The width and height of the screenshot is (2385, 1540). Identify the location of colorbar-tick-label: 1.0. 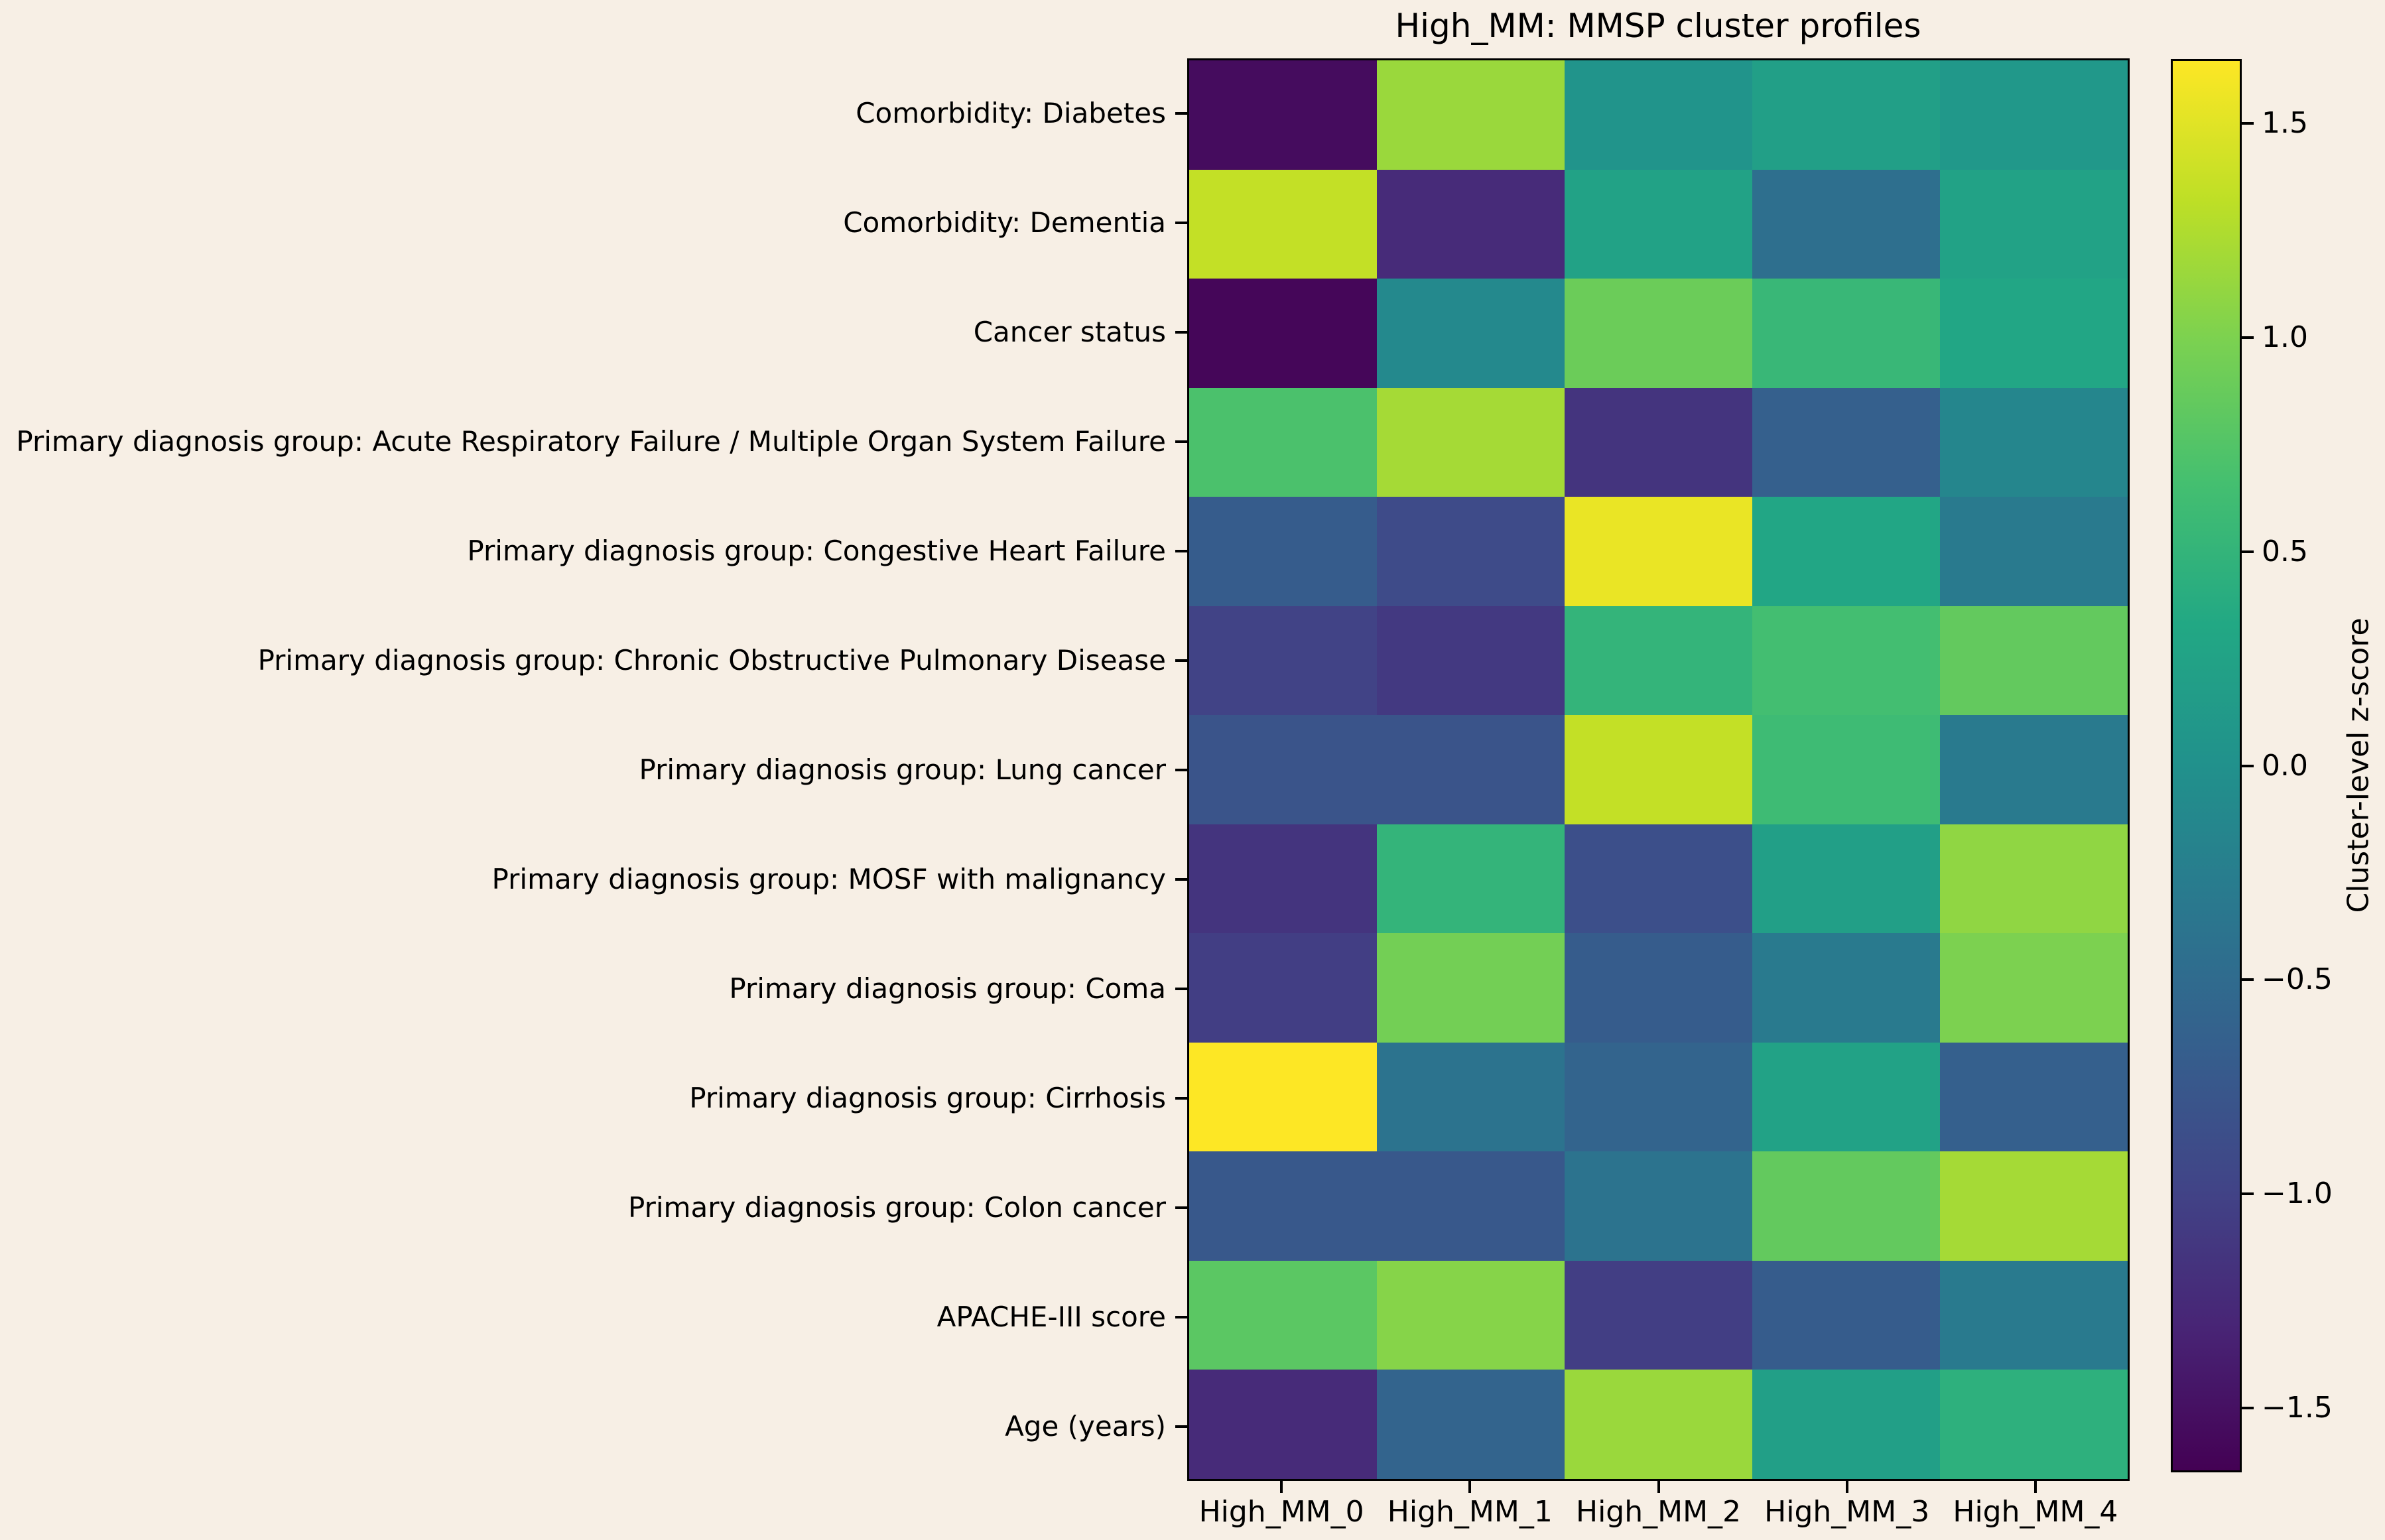
(2285, 337).